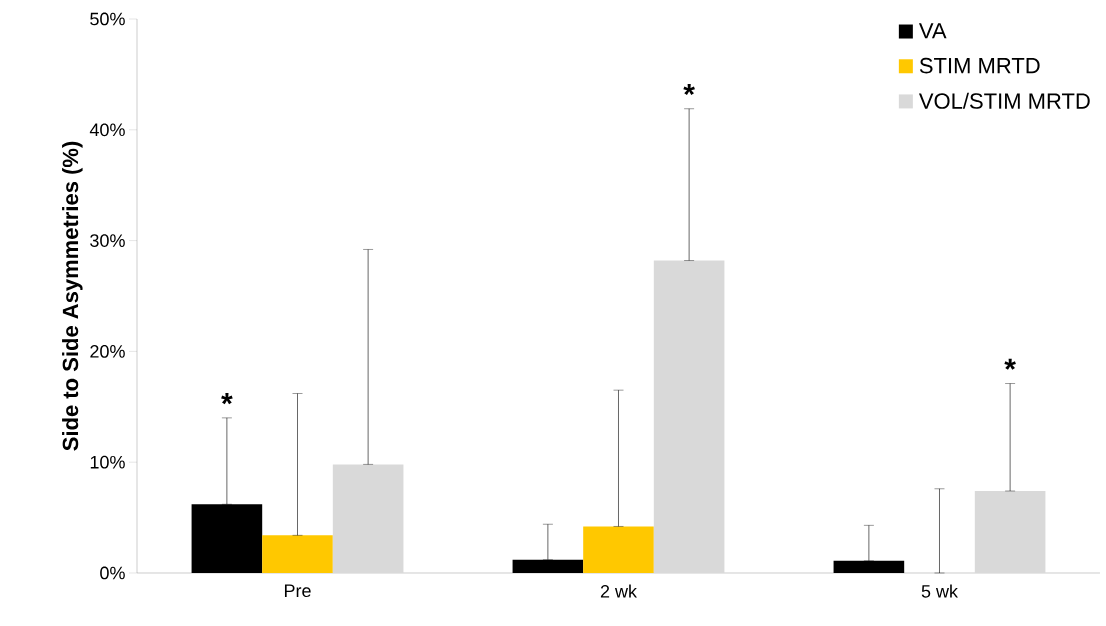  I want to click on x-tick-label: 2 wk, so click(619, 591).